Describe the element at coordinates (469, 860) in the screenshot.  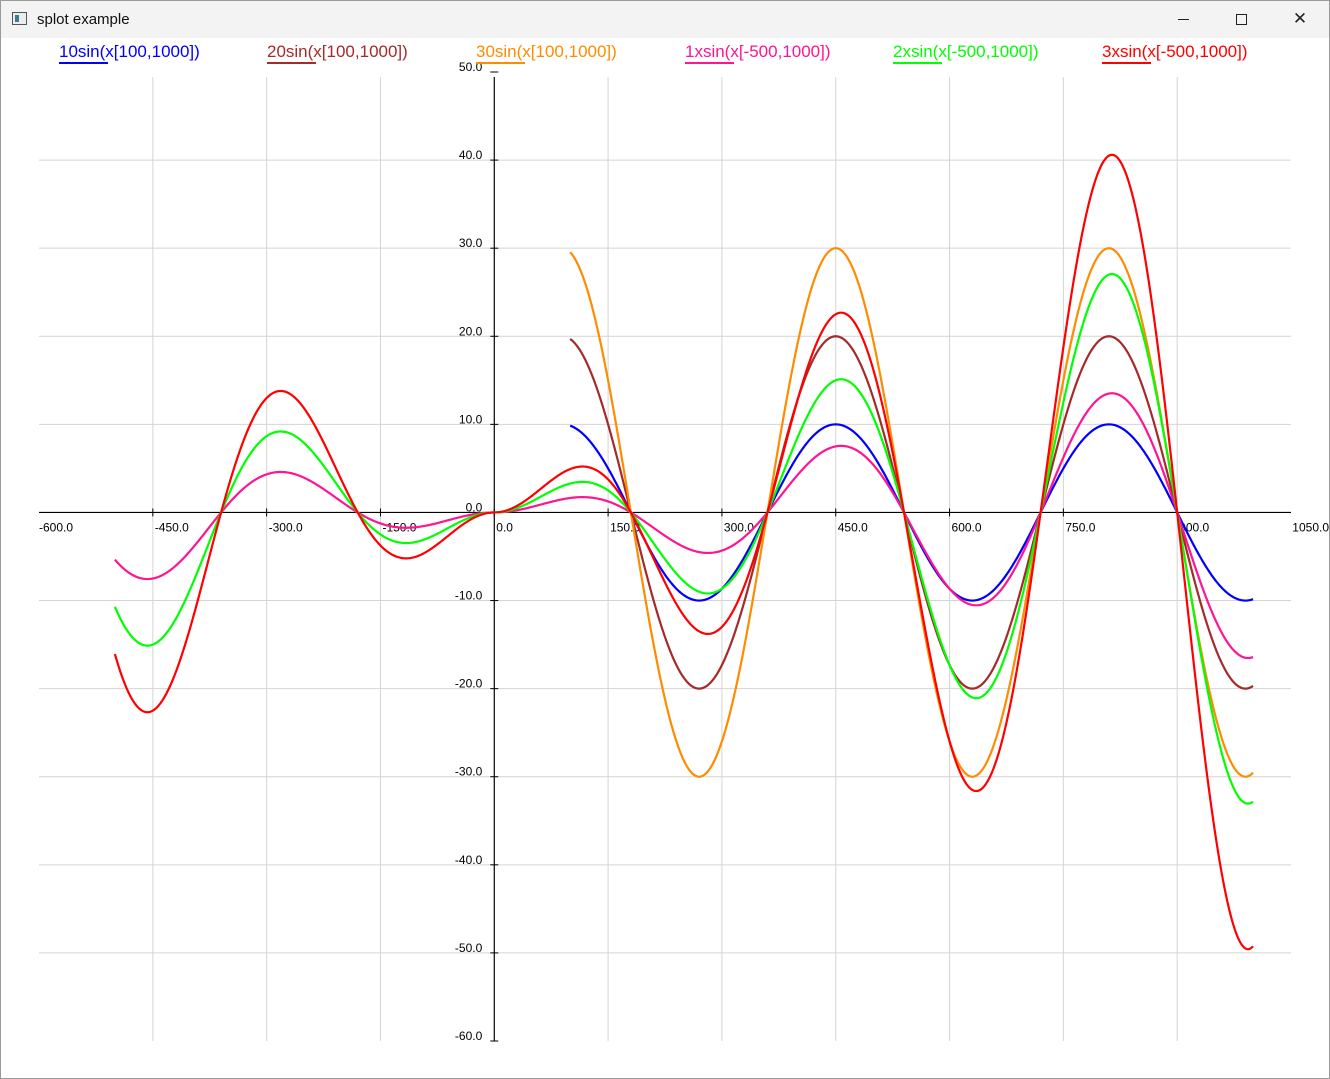
I see `y-tick-label: -40.0` at that location.